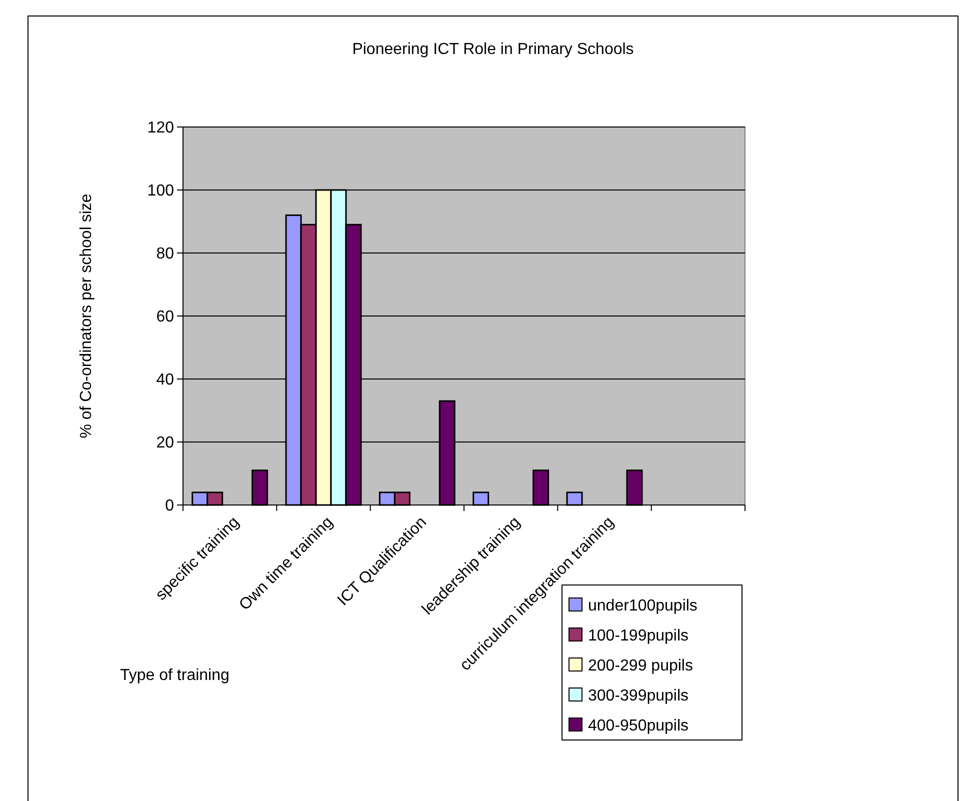 The image size is (966, 801). What do you see at coordinates (160, 191) in the screenshot?
I see `y-tick-label: 100` at bounding box center [160, 191].